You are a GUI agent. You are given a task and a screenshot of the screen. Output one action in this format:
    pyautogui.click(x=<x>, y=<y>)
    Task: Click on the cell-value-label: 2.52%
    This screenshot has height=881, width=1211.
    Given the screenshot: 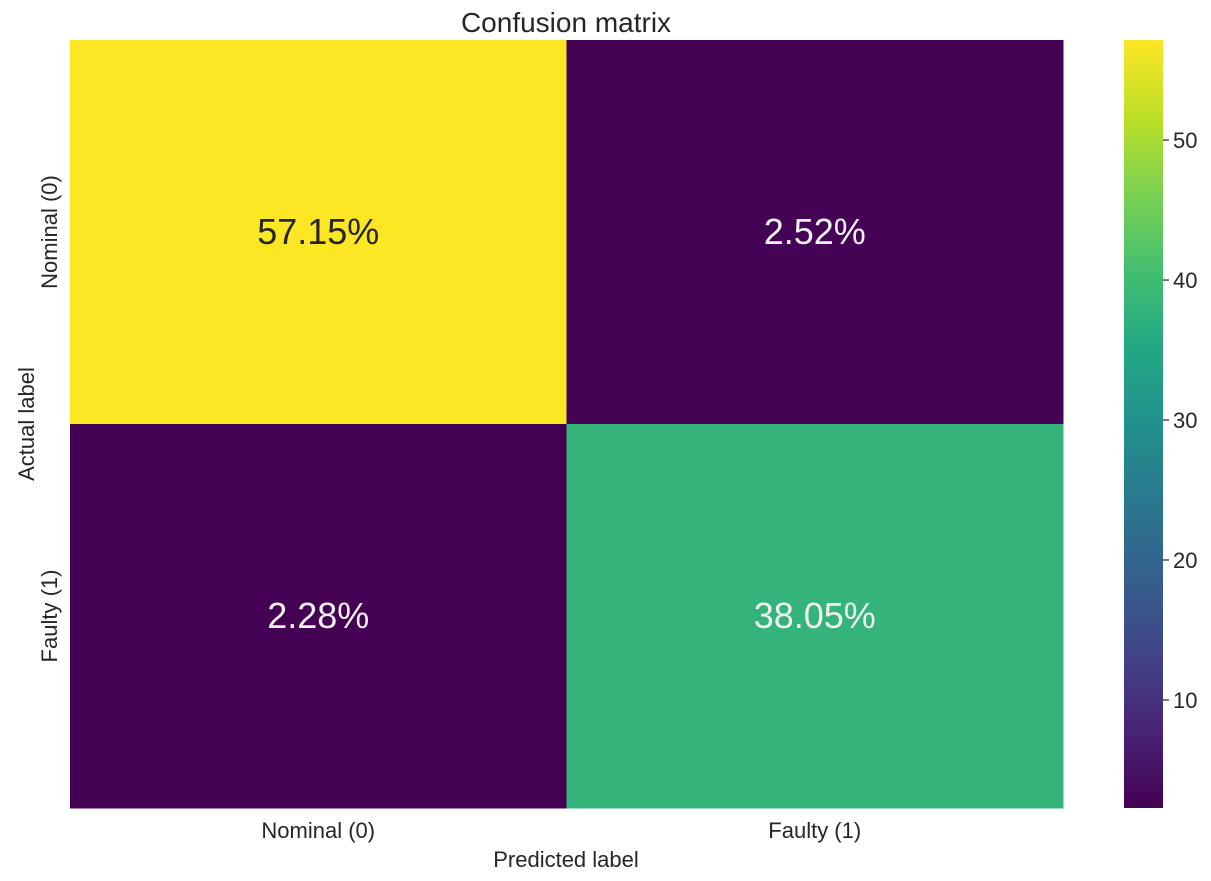 What is the action you would take?
    pyautogui.click(x=815, y=231)
    